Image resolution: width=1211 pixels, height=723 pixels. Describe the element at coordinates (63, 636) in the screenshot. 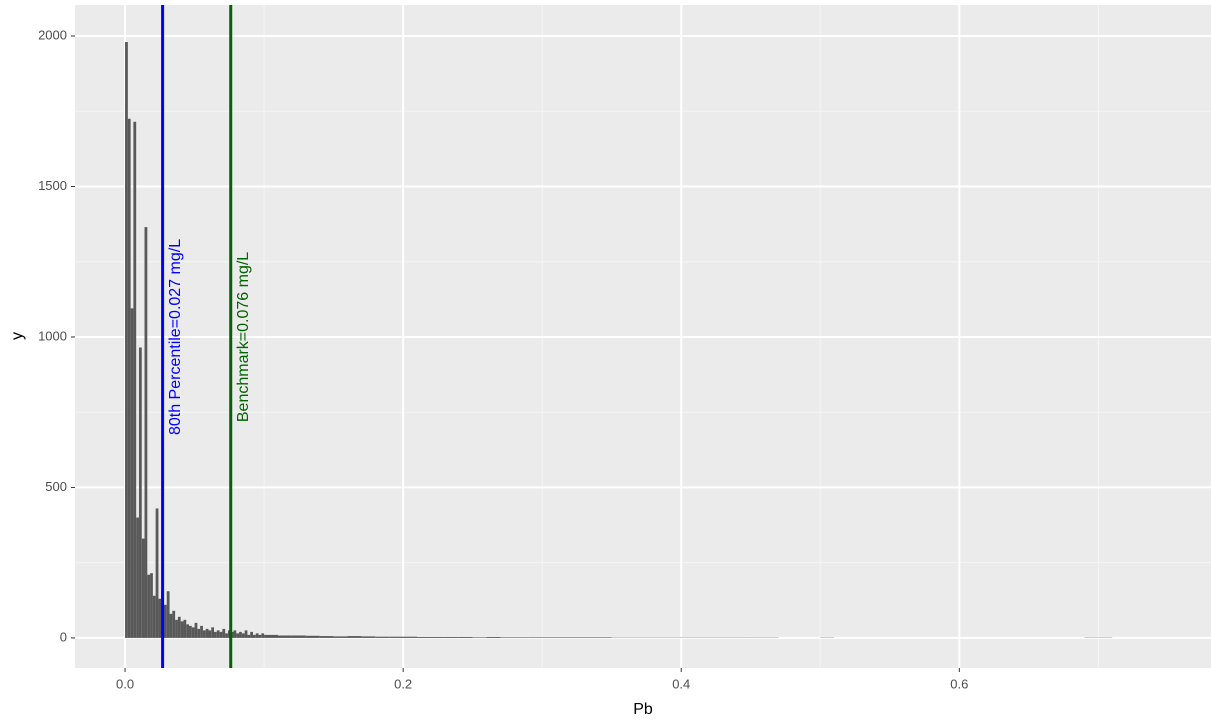

I see `y-tick-label: 0` at that location.